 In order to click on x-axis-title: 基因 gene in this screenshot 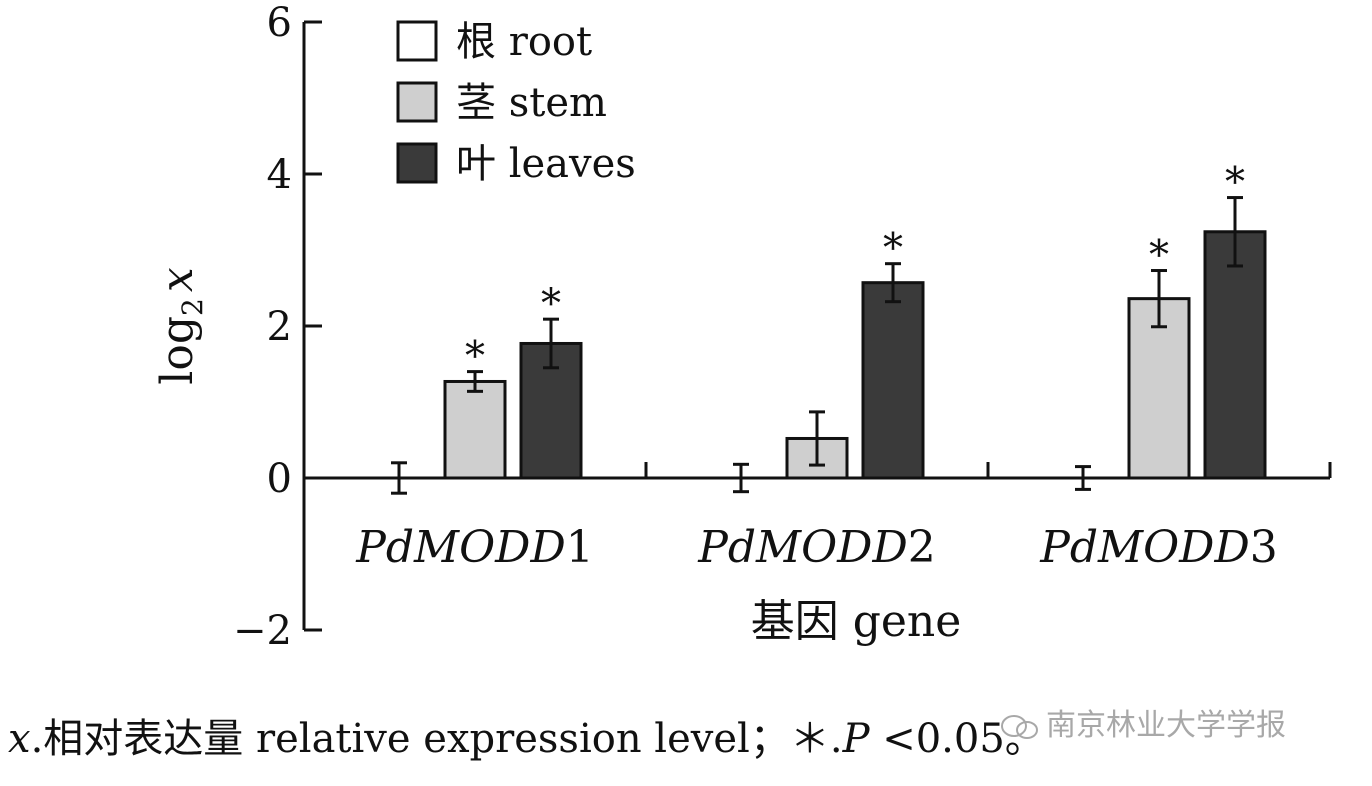, I will do `click(856, 621)`.